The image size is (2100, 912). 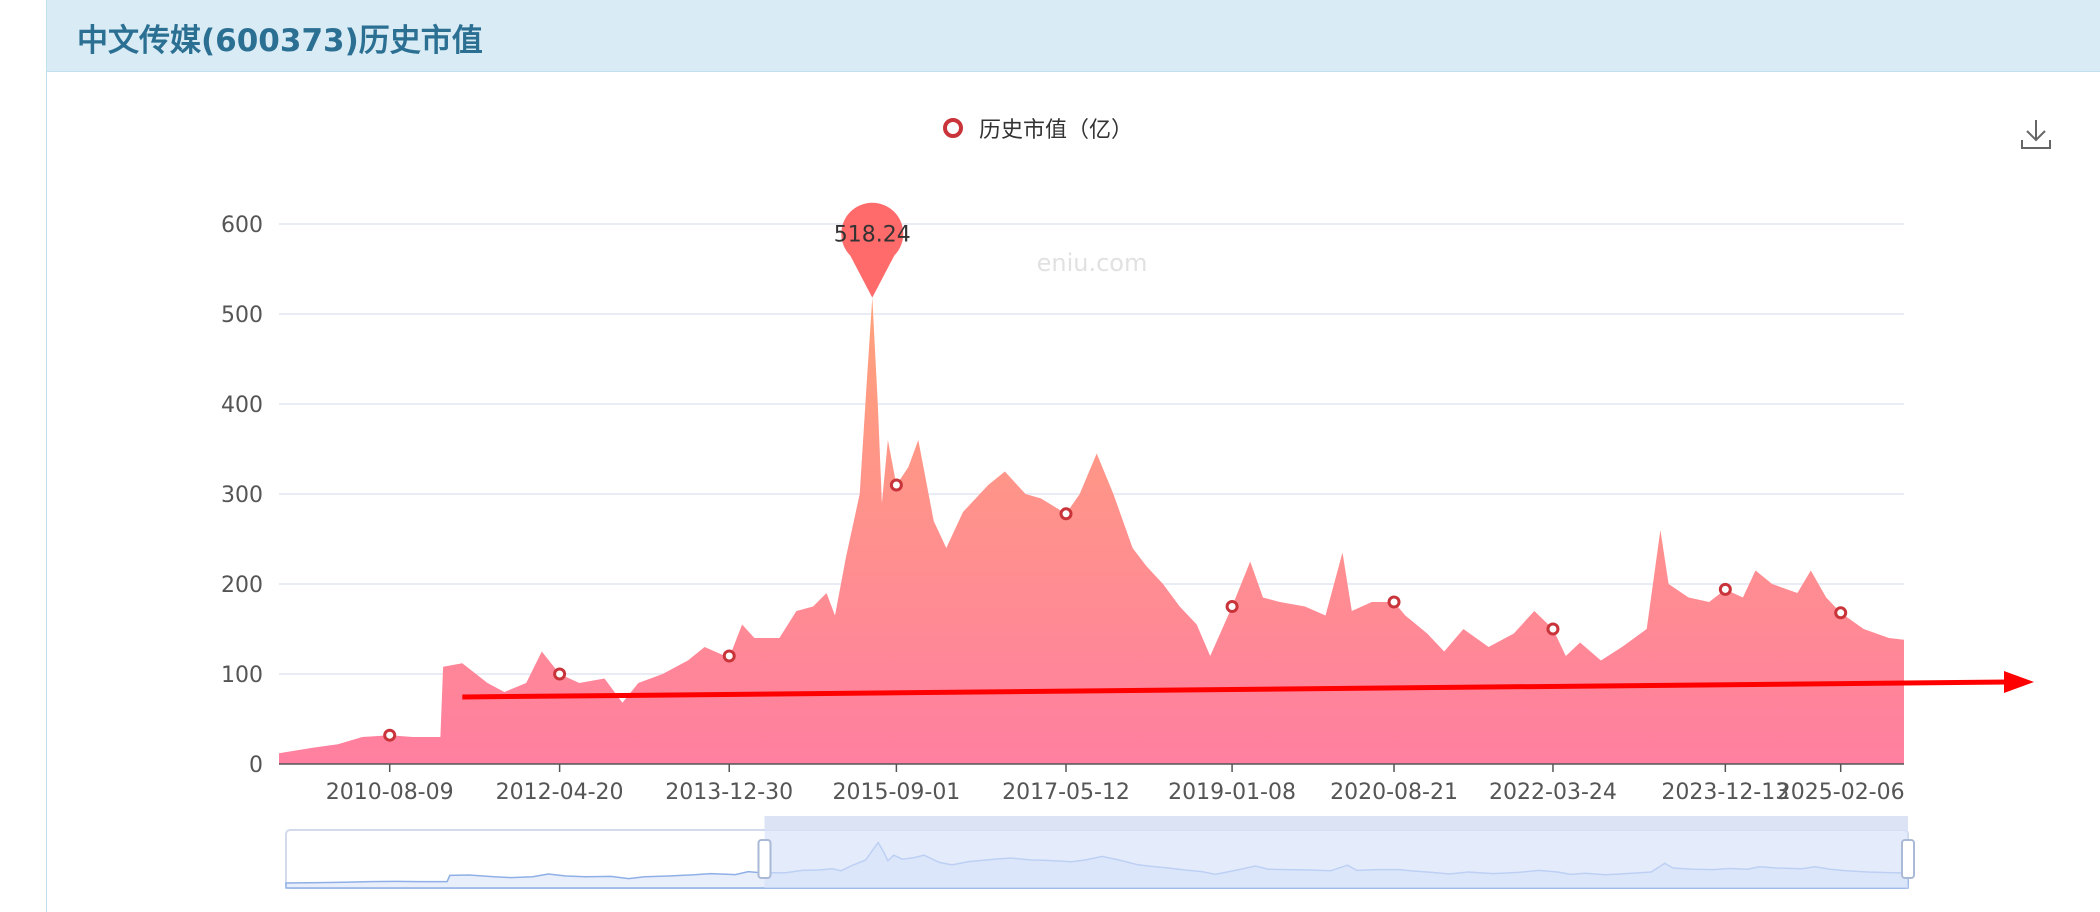 I want to click on chart-legend: 历史市值（亿）, so click(x=1038, y=128).